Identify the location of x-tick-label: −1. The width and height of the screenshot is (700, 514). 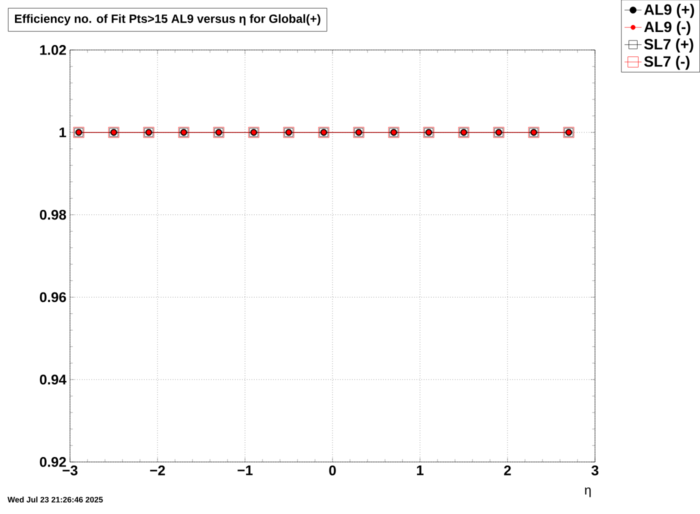
(245, 471).